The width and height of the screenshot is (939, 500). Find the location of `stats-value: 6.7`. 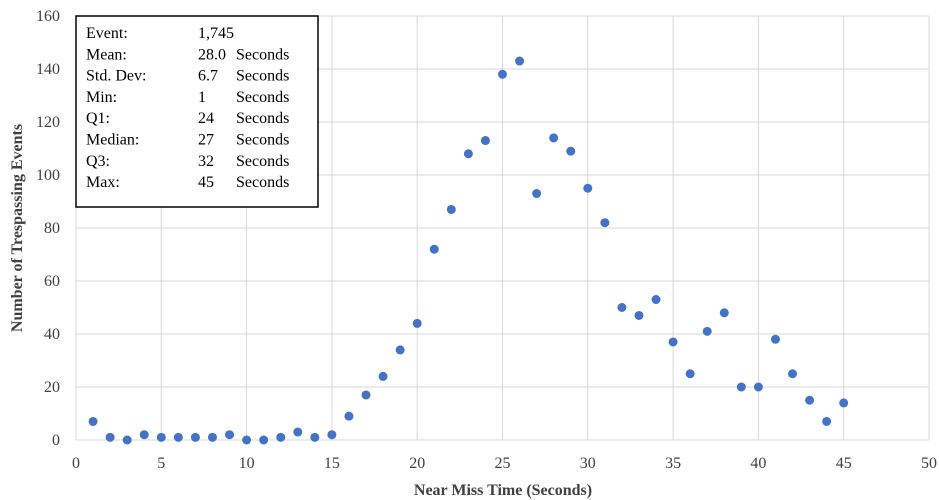

stats-value: 6.7 is located at coordinates (208, 76).